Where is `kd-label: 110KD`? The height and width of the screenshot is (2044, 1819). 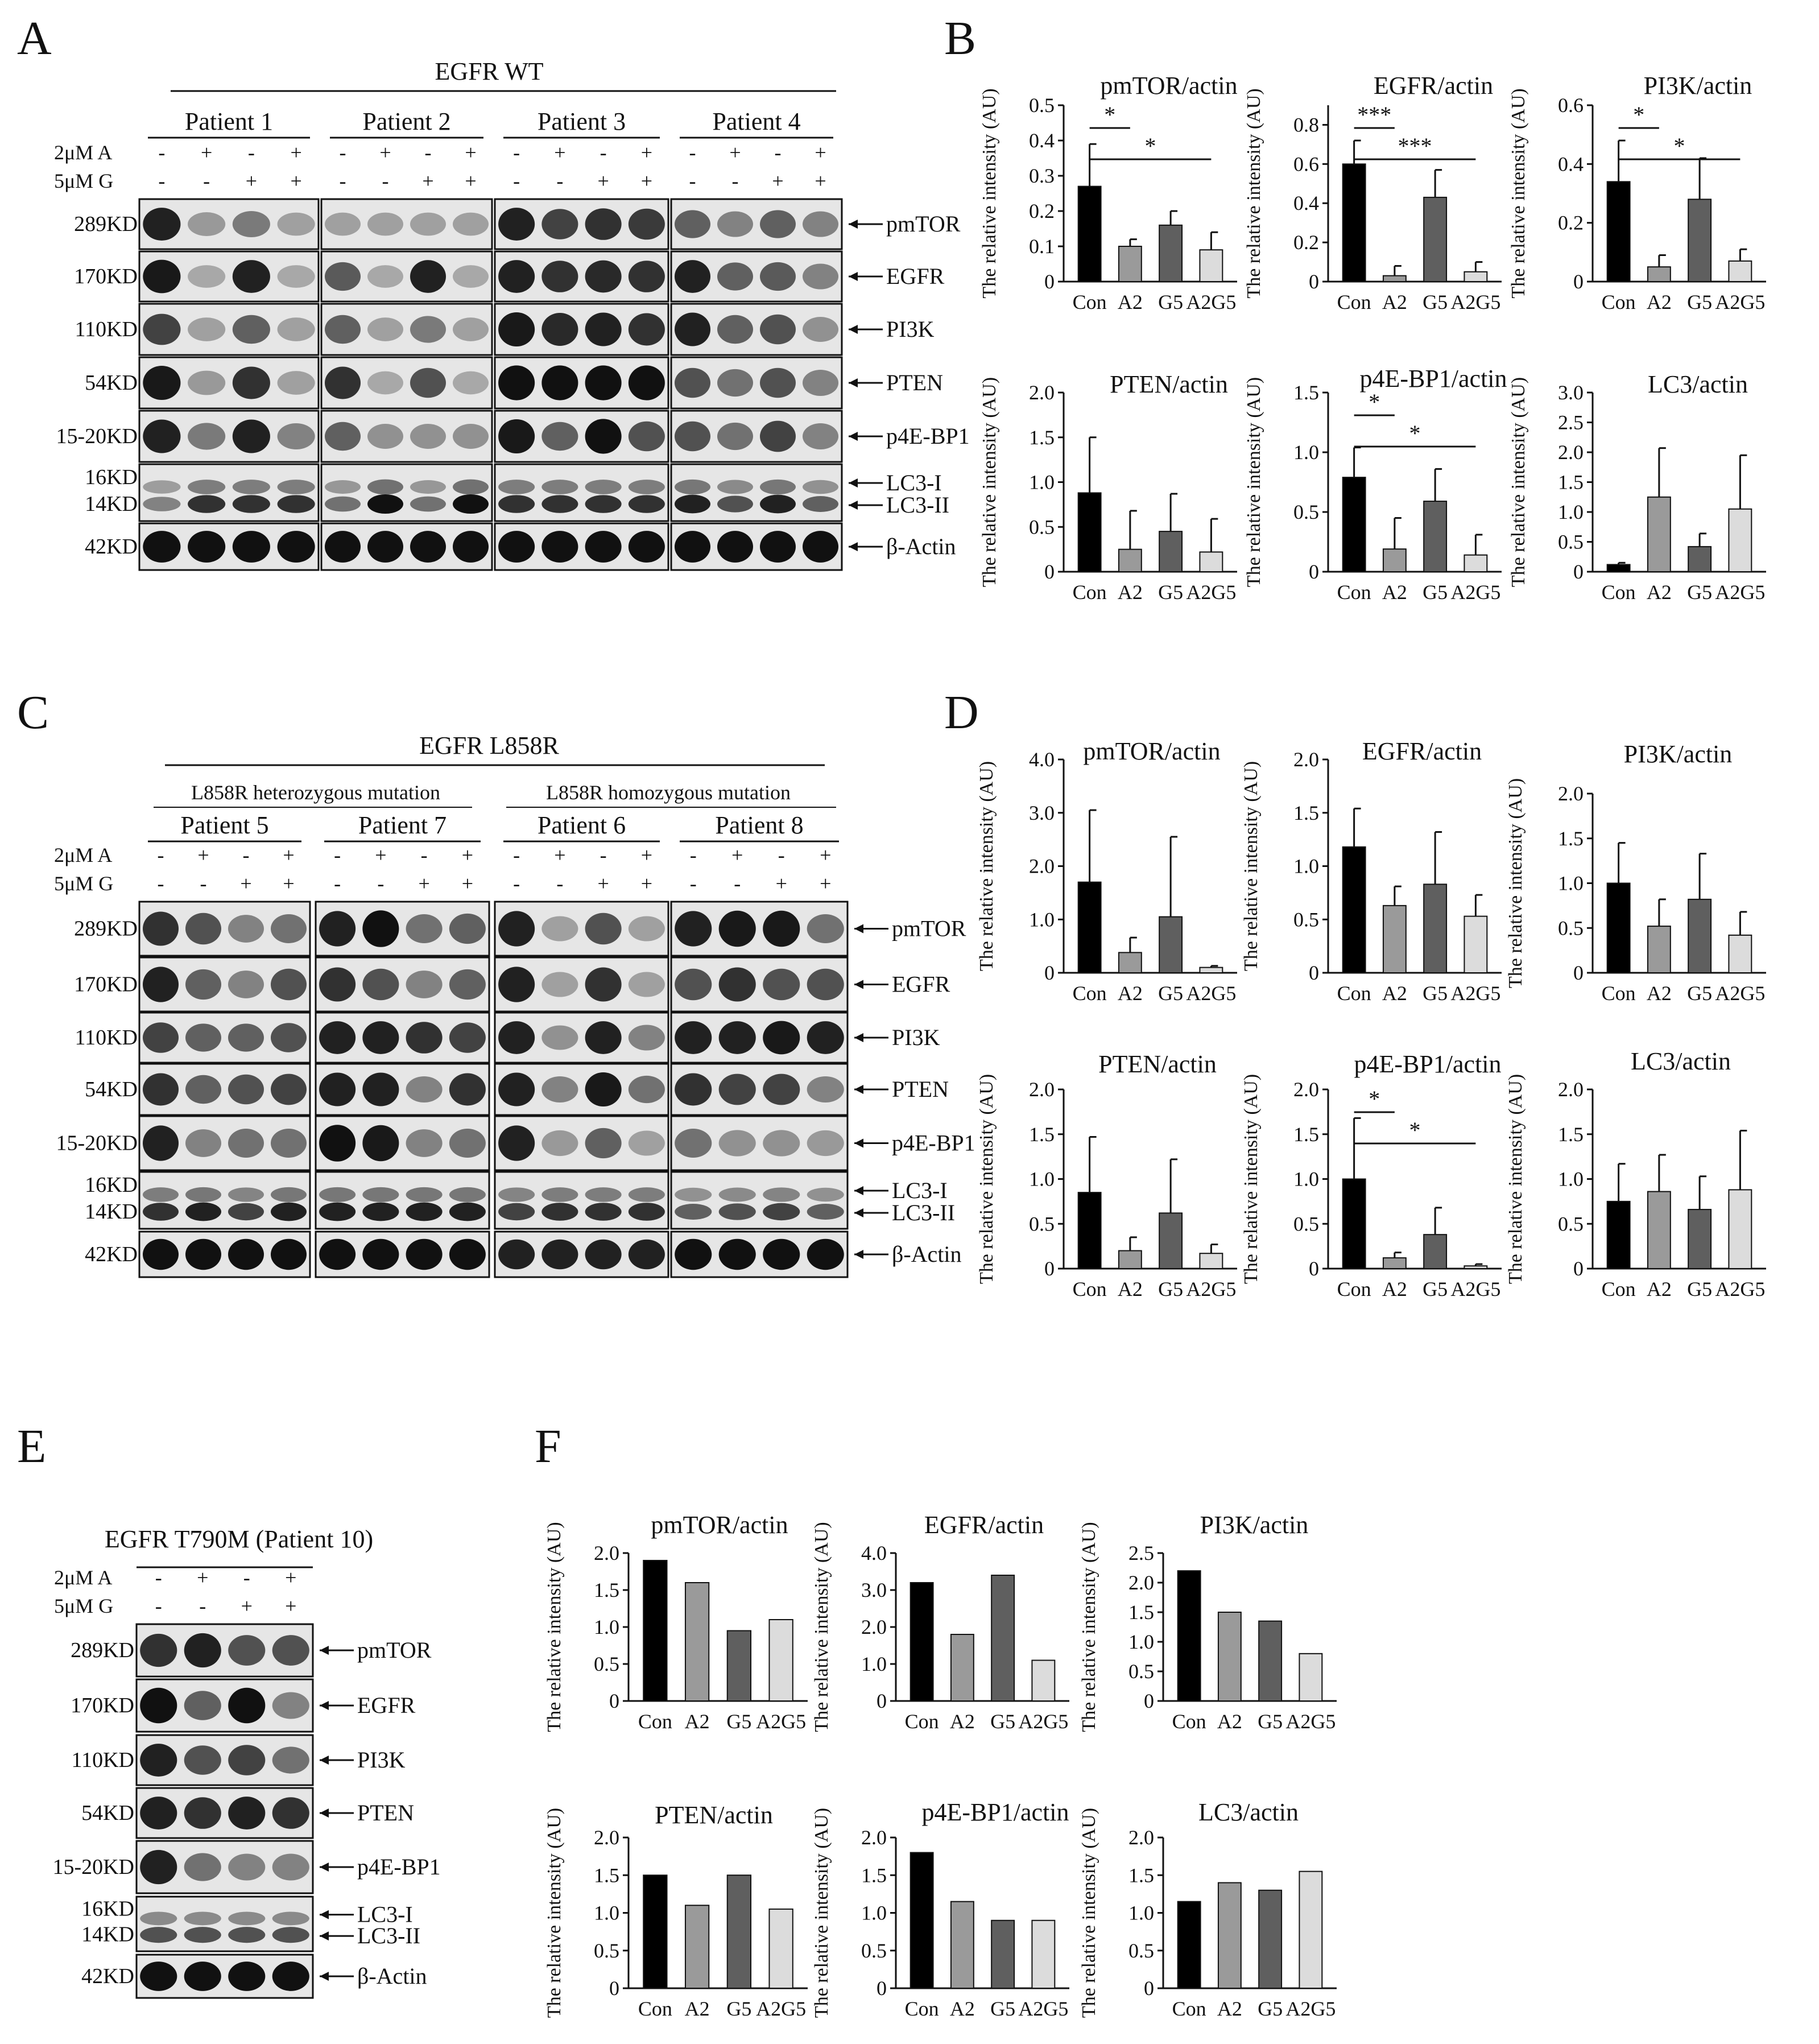
kd-label: 110KD is located at coordinates (107, 329).